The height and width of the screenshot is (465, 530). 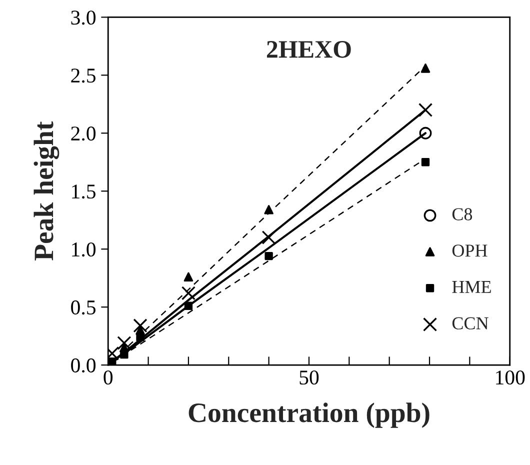 What do you see at coordinates (309, 415) in the screenshot?
I see `x-axis-title: Concentration (ppb)` at bounding box center [309, 415].